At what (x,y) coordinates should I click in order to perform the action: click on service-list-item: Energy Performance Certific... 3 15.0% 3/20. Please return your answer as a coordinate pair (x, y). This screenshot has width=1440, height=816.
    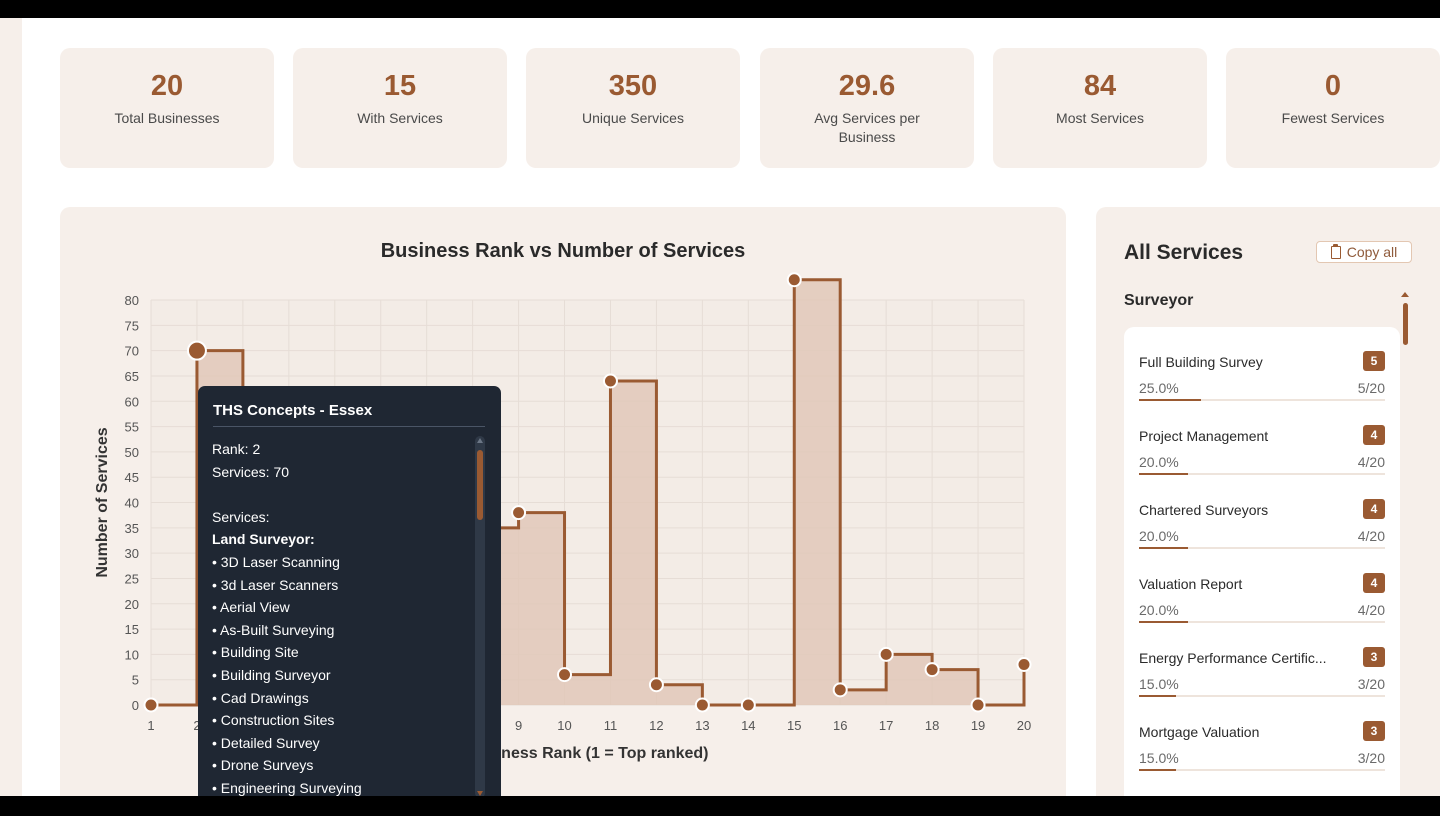
    Looking at the image, I should click on (1262, 660).